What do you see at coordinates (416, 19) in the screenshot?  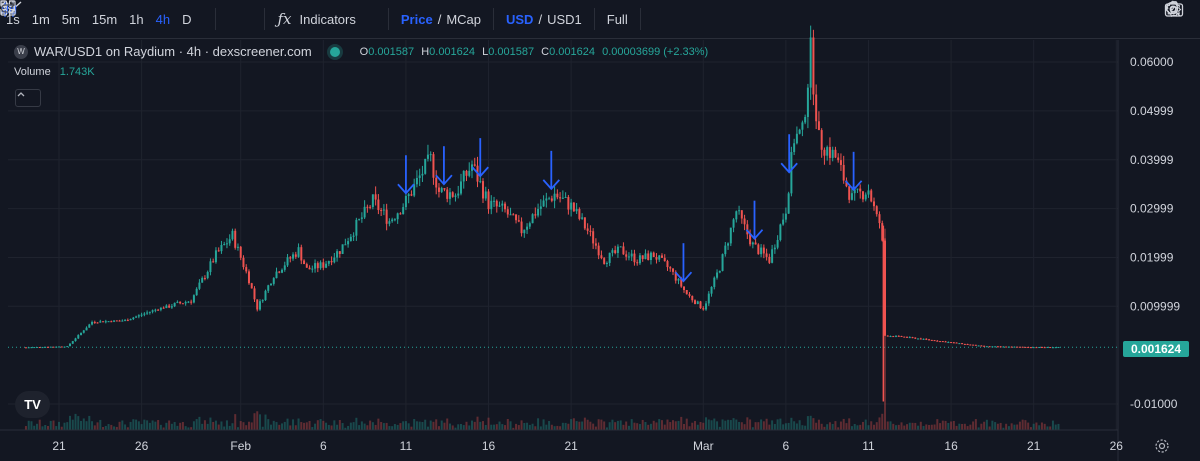 I see `price-option: Price` at bounding box center [416, 19].